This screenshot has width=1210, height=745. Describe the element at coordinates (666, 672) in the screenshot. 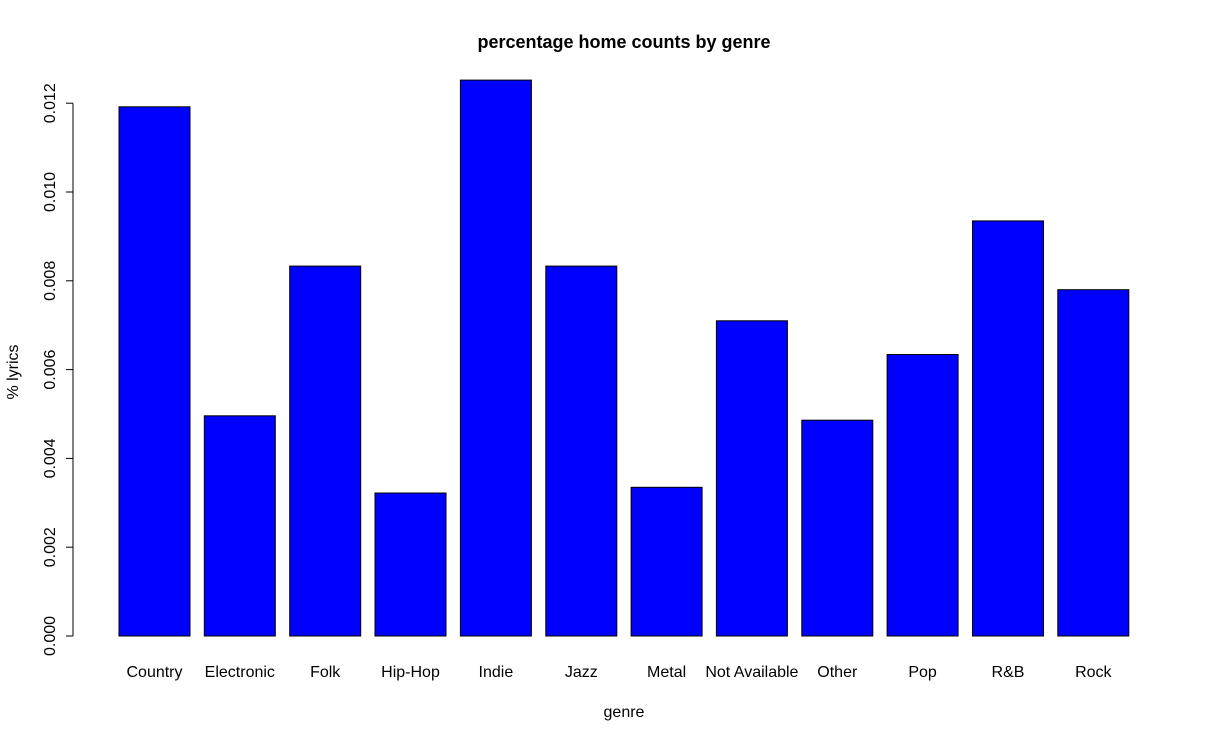

I see `x-tick-label: Metal` at that location.